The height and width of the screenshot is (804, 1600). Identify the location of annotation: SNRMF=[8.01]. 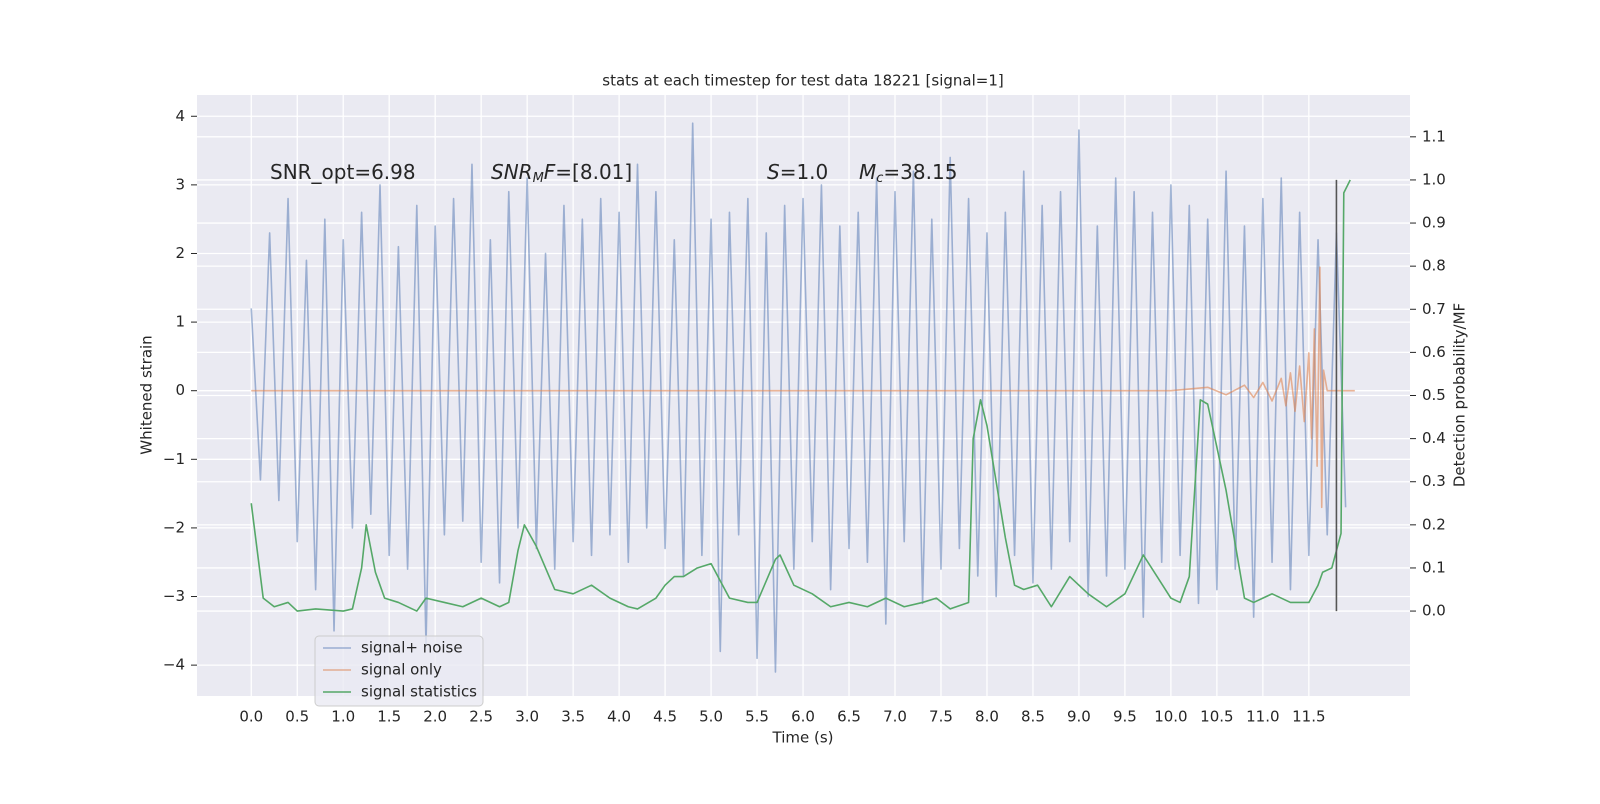
(561, 173).